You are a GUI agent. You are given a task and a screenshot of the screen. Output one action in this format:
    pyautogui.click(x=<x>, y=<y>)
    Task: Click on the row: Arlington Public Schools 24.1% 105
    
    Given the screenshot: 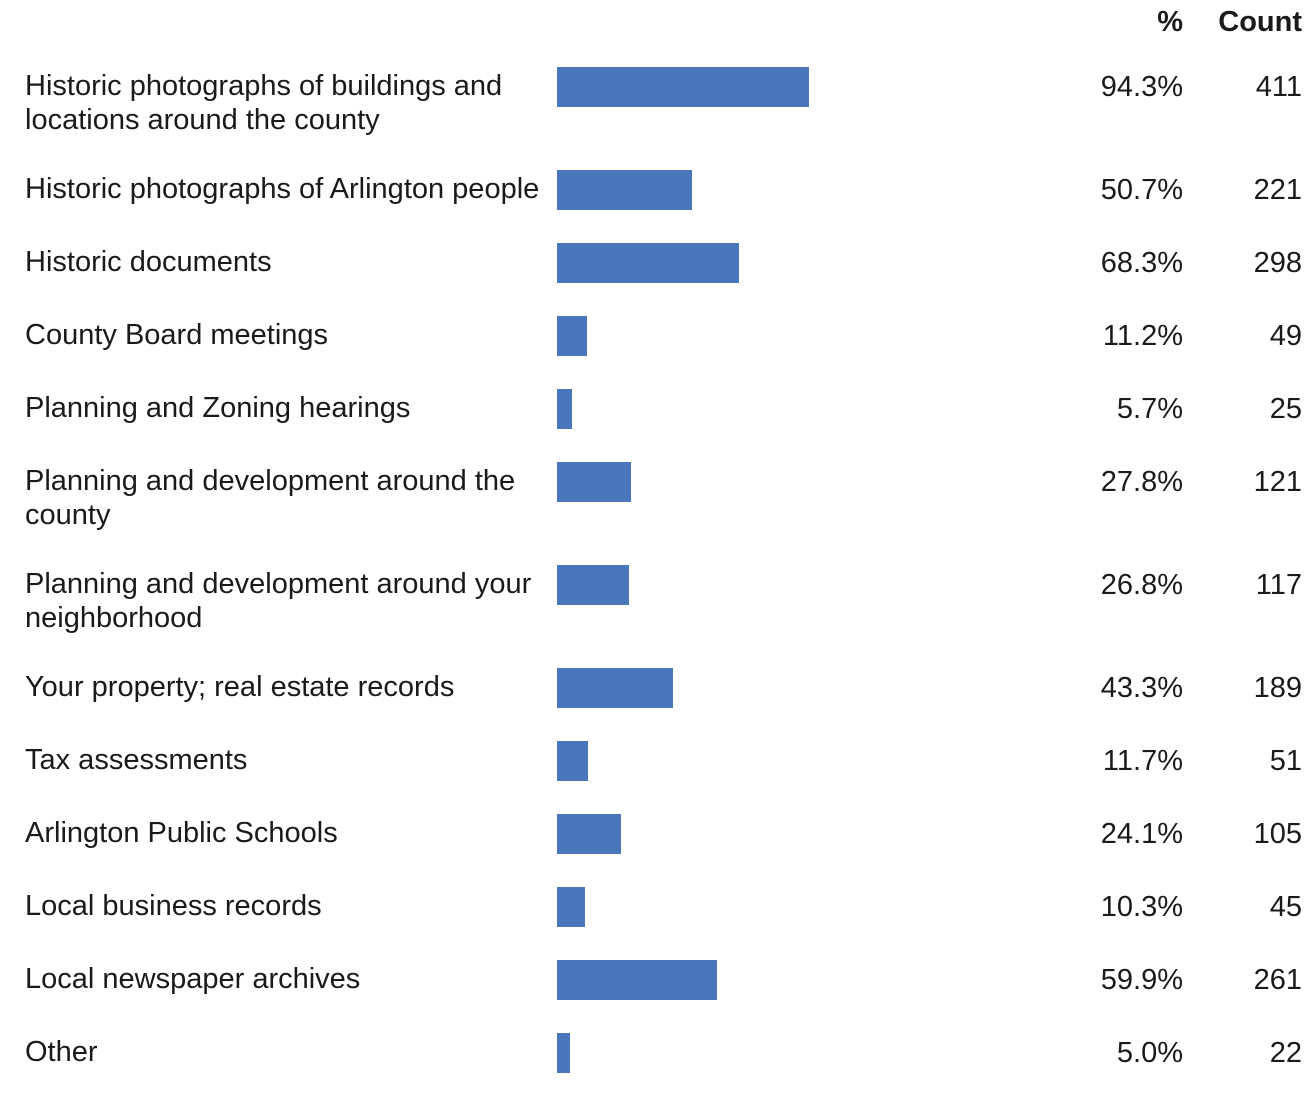 What is the action you would take?
    pyautogui.click(x=663, y=850)
    